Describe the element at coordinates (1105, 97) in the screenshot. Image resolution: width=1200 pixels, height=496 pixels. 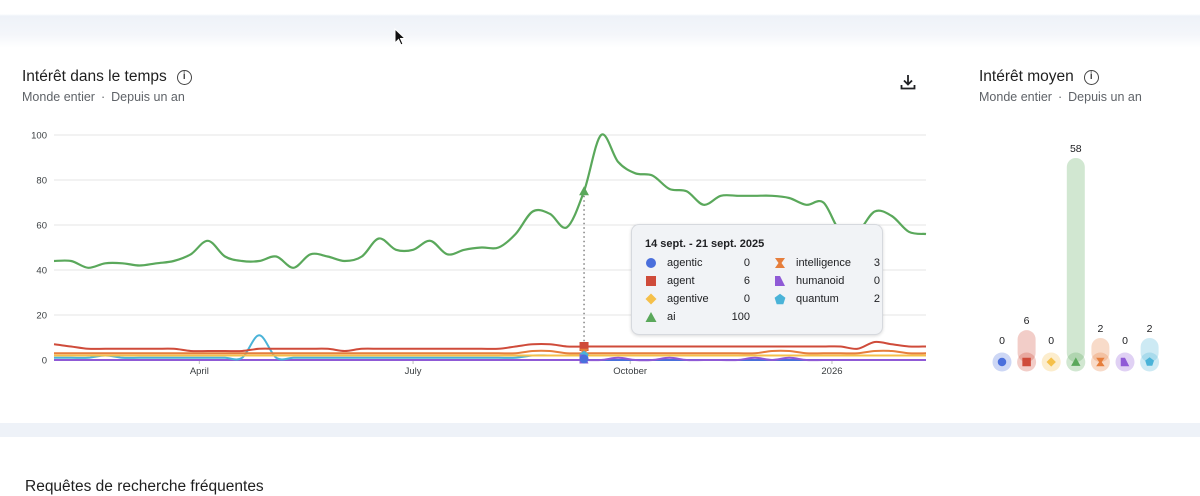
I see `avg-period-filter: Depuis un an` at that location.